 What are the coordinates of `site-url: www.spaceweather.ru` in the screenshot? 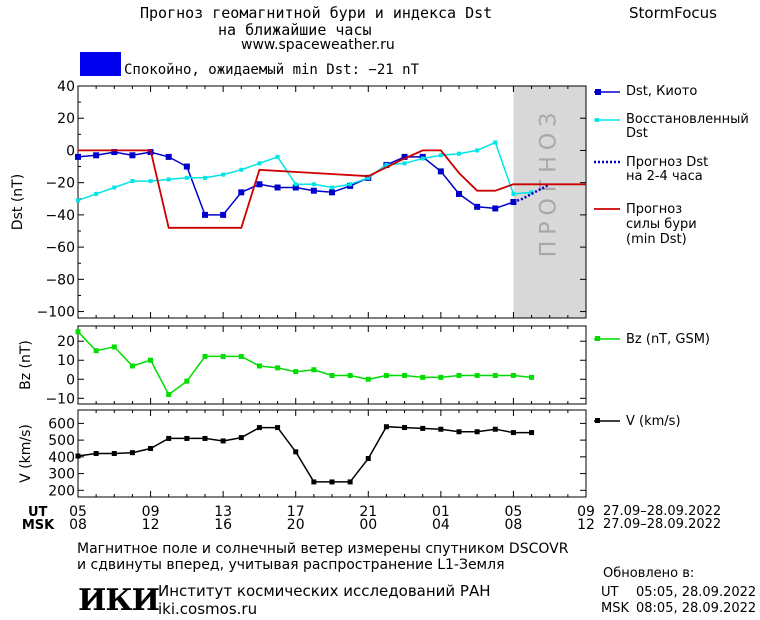 It's located at (318, 45).